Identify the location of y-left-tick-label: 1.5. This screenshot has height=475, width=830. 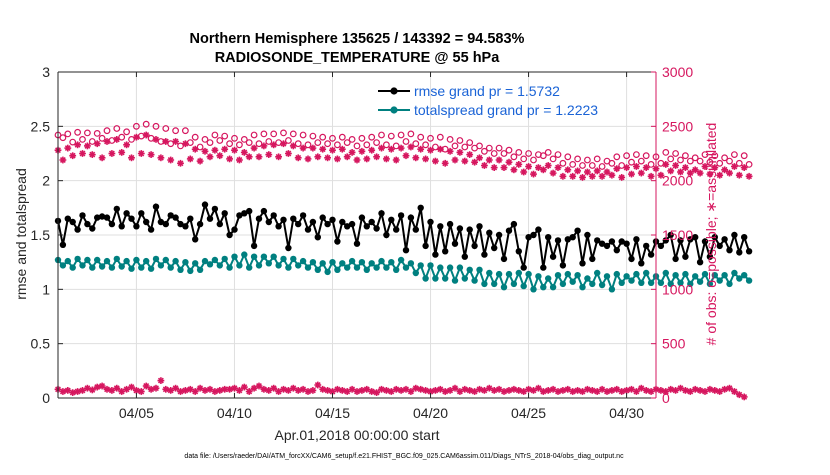
(41, 235).